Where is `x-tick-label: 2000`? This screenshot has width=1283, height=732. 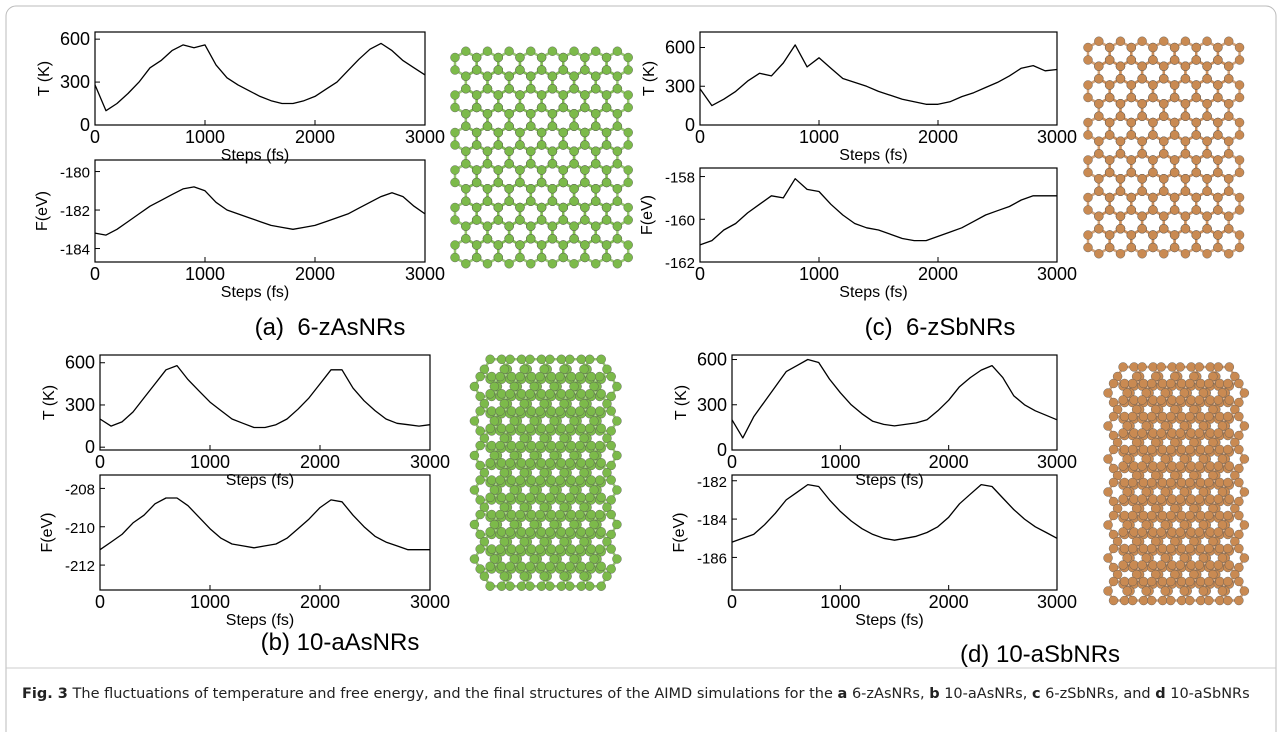 x-tick-label: 2000 is located at coordinates (315, 137).